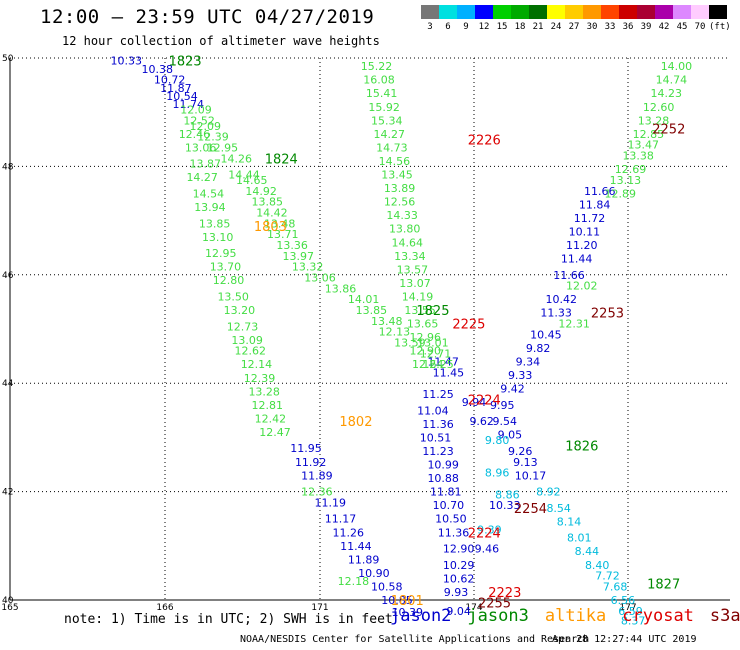 The height and width of the screenshot is (650, 740). Describe the element at coordinates (408, 242) in the screenshot. I see `wave-height-value: 14.64` at that location.